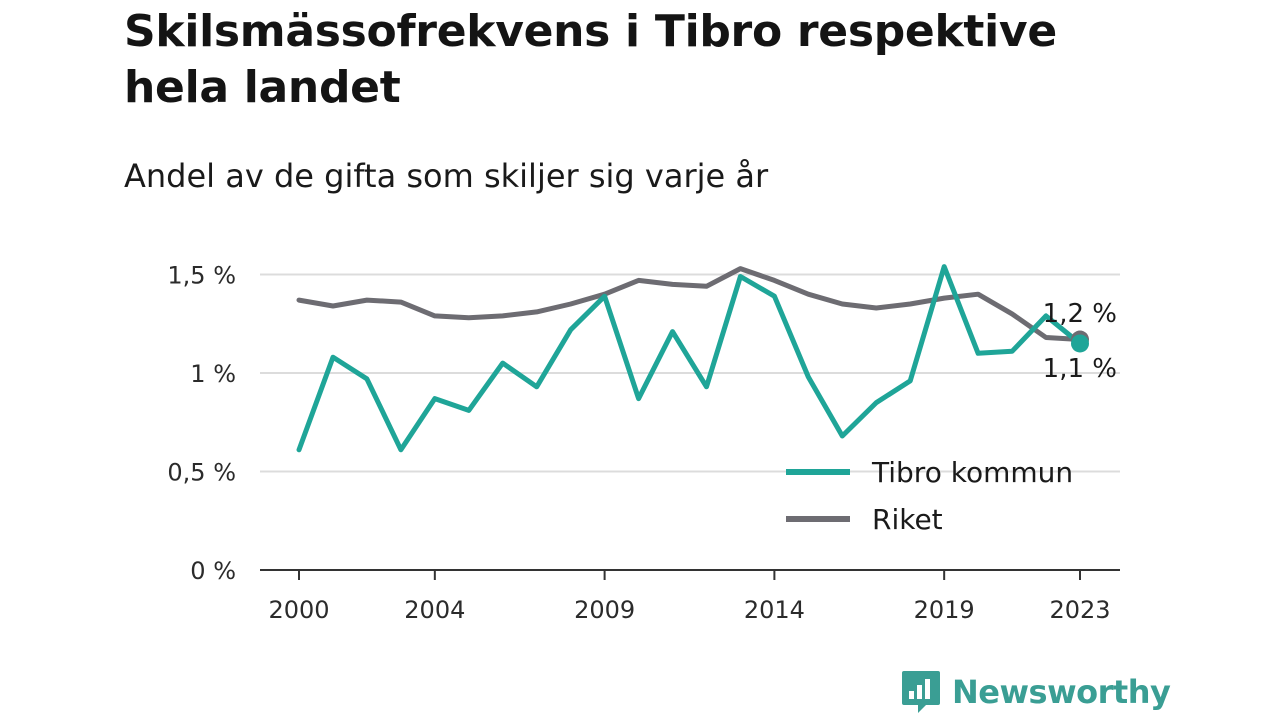 This screenshot has height=720, width=1280. I want to click on legend-label-tibro: Tibro kommun, so click(972, 472).